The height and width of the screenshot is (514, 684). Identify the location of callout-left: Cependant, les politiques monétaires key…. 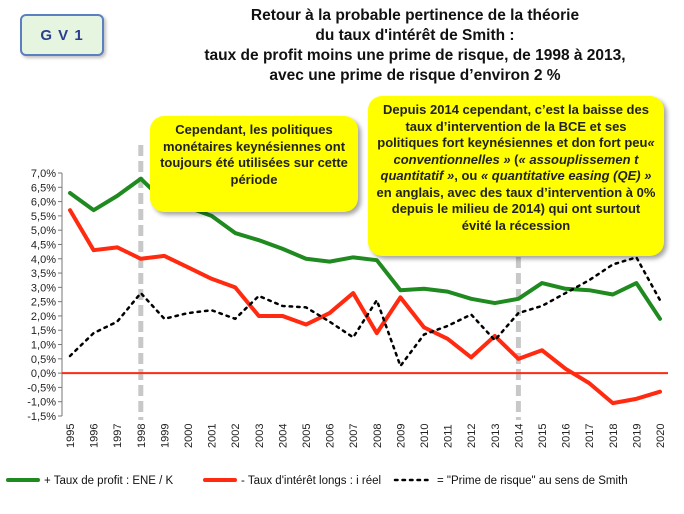
(254, 164).